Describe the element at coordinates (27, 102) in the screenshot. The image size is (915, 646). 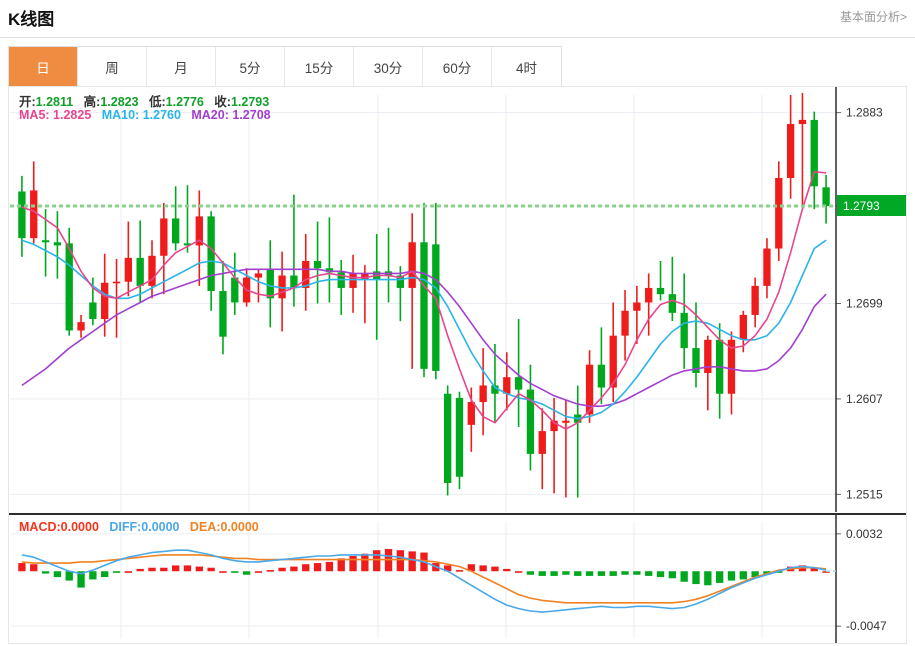
I see `open-label: 开:` at that location.